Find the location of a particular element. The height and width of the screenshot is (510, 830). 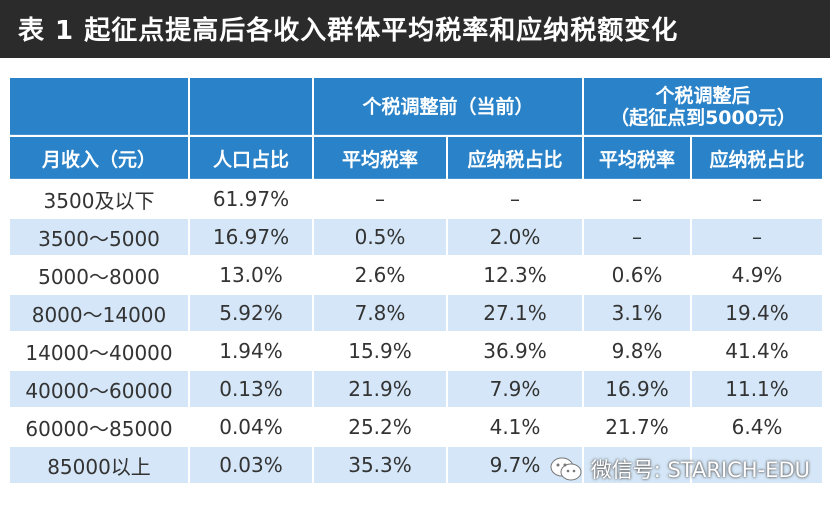

cell-tax-share-before: 4.1% is located at coordinates (515, 427).